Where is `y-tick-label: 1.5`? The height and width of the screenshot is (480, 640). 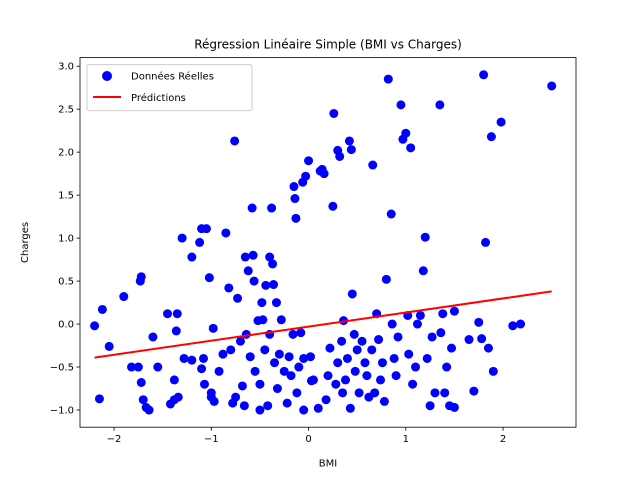
y-tick-label: 1.5 is located at coordinates (66, 196).